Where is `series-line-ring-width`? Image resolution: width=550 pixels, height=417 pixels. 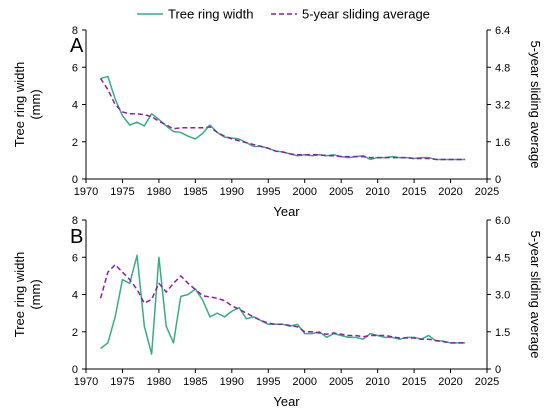
series-line-ring-width is located at coordinates (283, 118).